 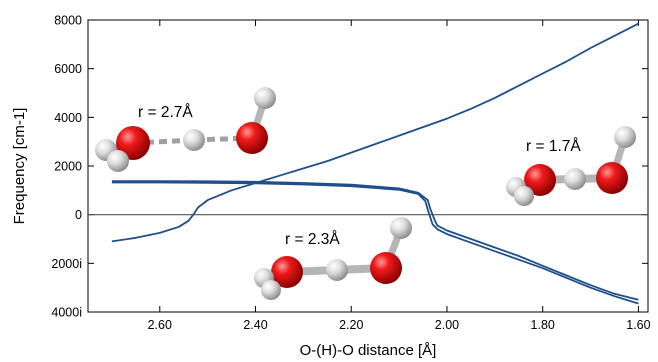 What do you see at coordinates (66, 264) in the screenshot?
I see `y-tick-label: 2000i` at bounding box center [66, 264].